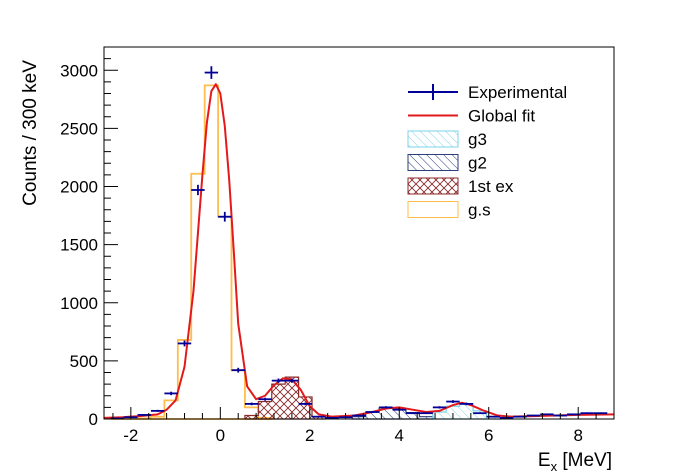  Describe the element at coordinates (477, 163) in the screenshot. I see `legend-label: g2` at that location.